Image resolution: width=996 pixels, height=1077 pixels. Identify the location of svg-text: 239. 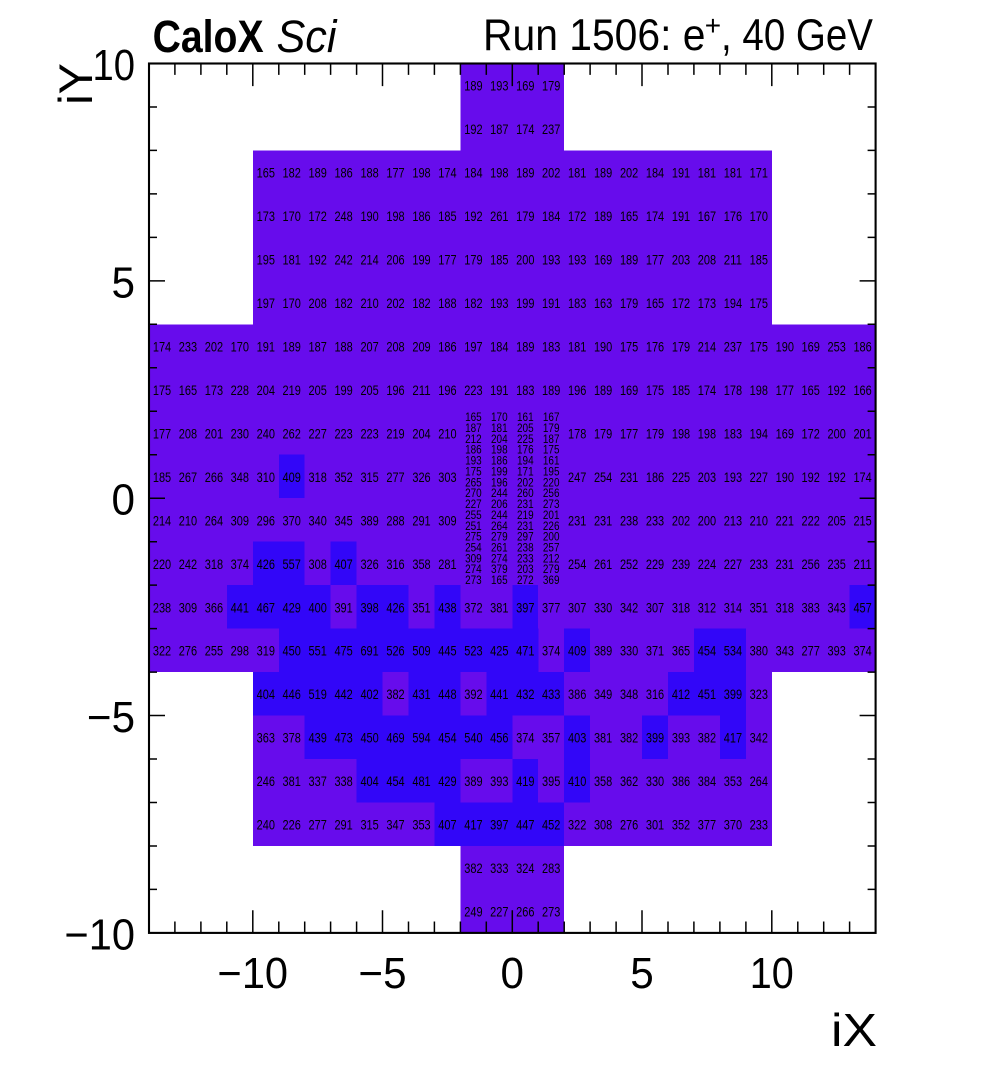
(681, 564).